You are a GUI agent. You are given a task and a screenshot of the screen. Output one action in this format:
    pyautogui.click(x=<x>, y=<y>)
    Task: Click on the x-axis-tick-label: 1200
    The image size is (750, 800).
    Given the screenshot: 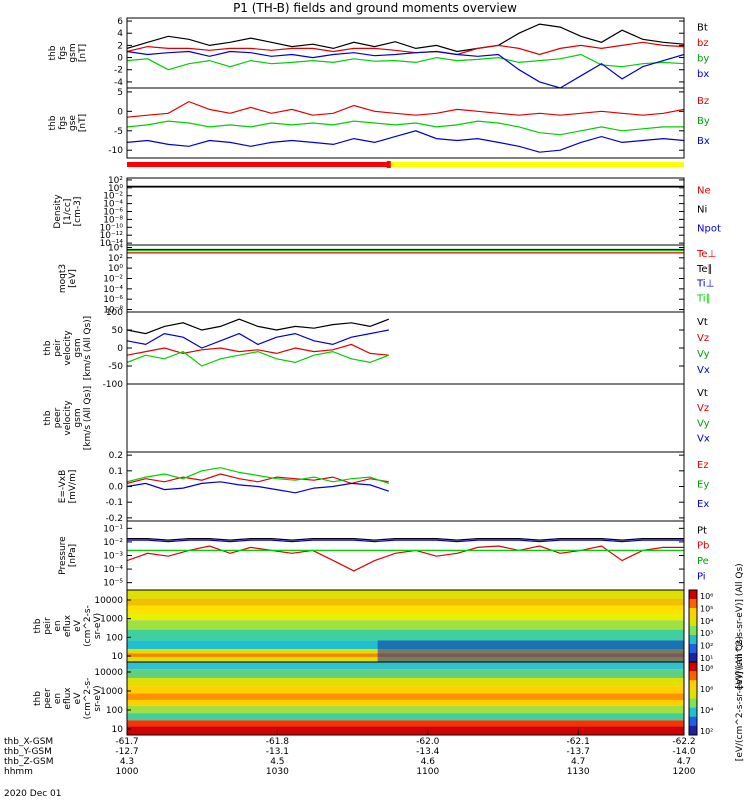 What is the action you would take?
    pyautogui.click(x=684, y=772)
    